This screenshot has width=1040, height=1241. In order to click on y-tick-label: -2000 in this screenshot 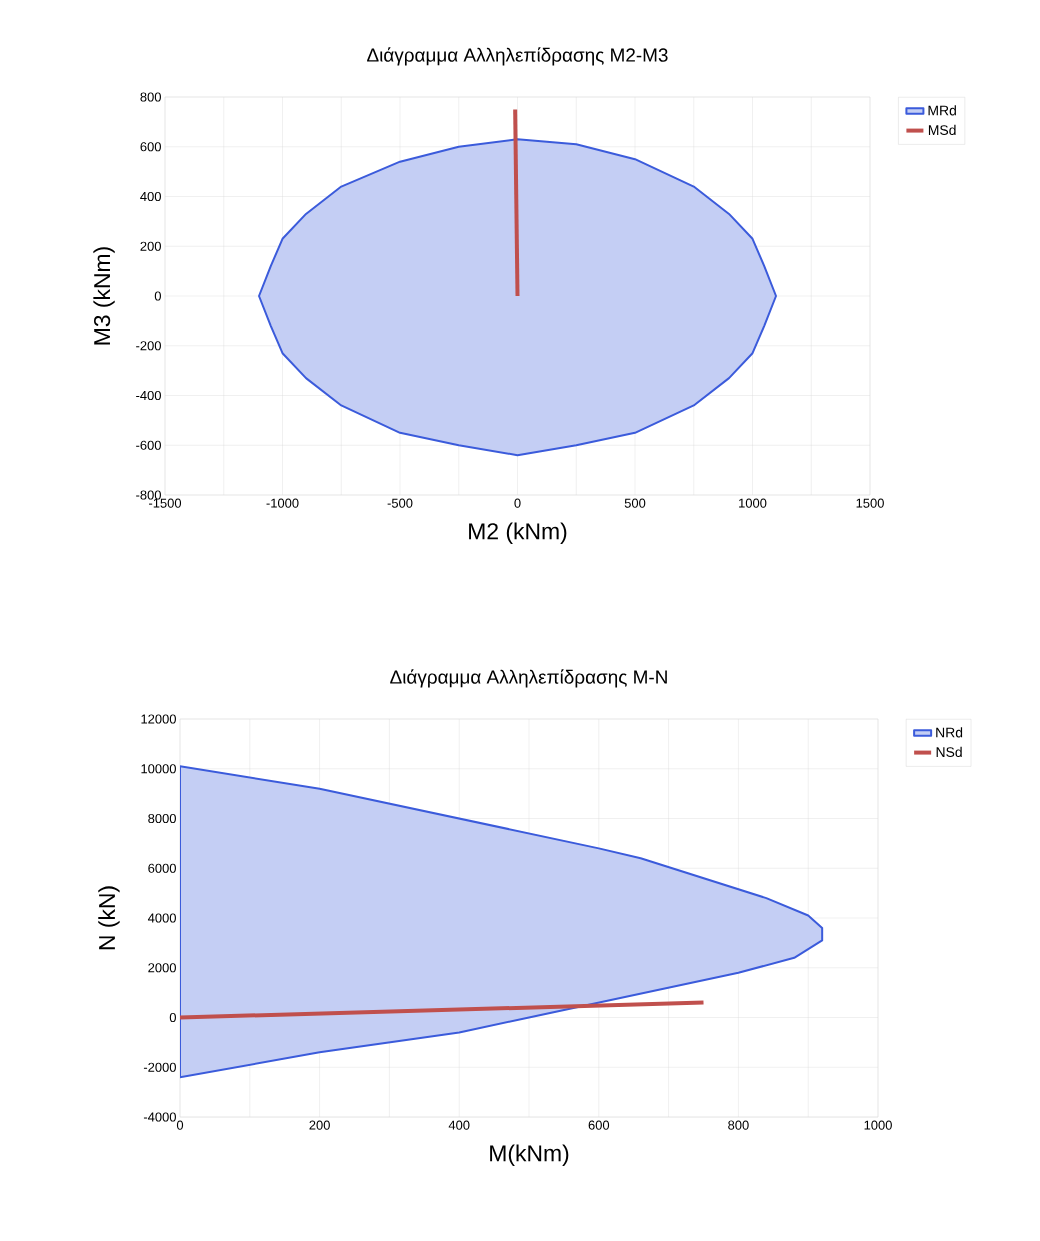, I will do `click(159, 1067)`.